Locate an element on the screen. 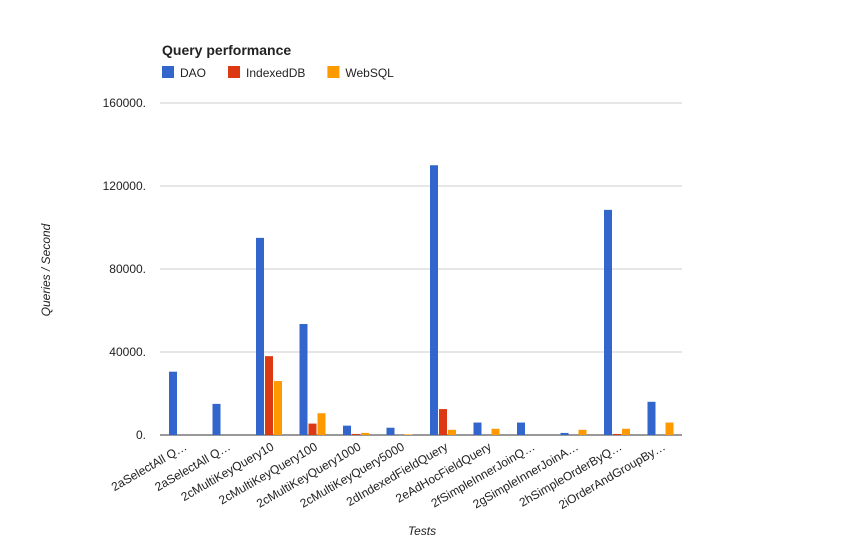 This screenshot has width=843, height=539. legend-label: DAO is located at coordinates (193, 73).